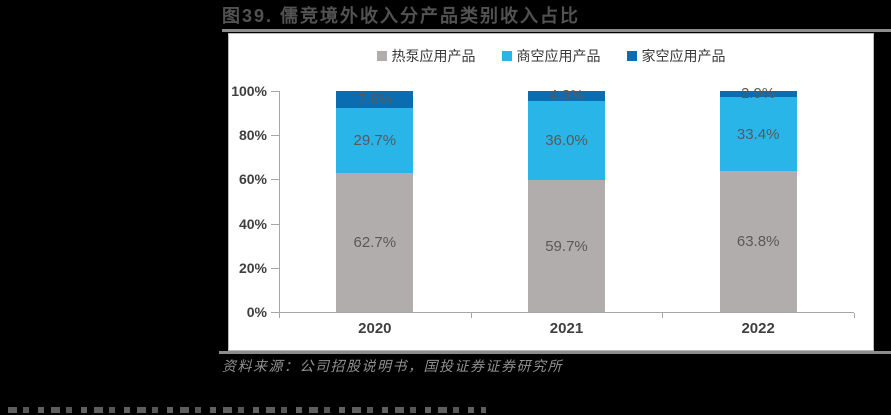 The width and height of the screenshot is (891, 415). Describe the element at coordinates (252, 267) in the screenshot. I see `y-axis-tick-label: 20%` at that location.